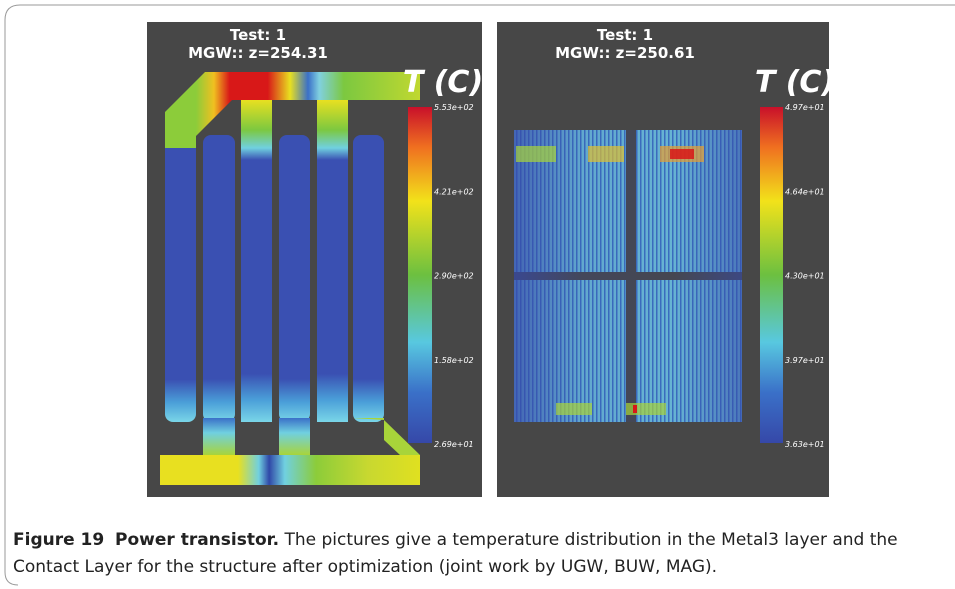 Image resolution: width=955 pixels, height=589 pixels. I want to click on colorbar-label: 4.30e+01, so click(805, 276).